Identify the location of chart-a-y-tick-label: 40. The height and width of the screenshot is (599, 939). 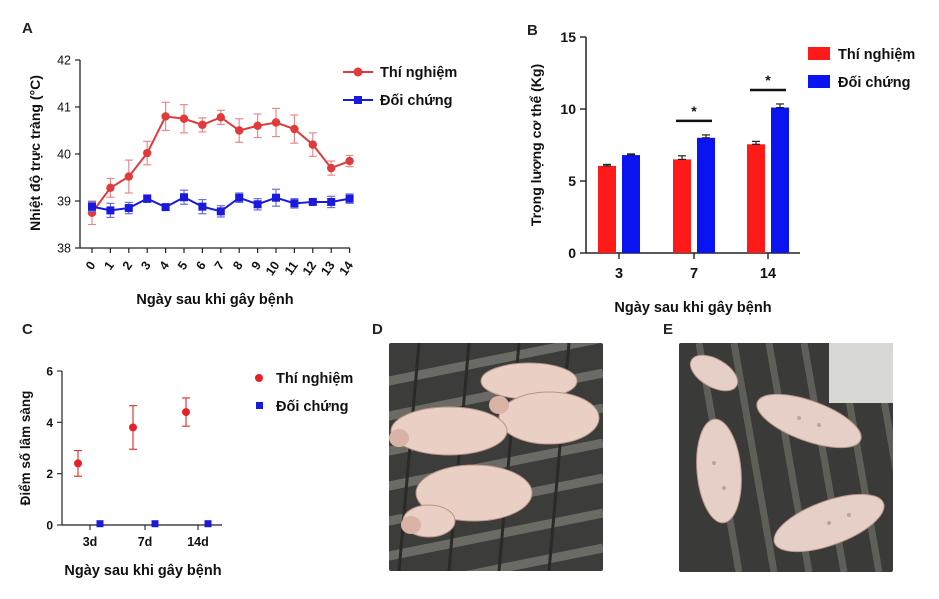
(64, 155).